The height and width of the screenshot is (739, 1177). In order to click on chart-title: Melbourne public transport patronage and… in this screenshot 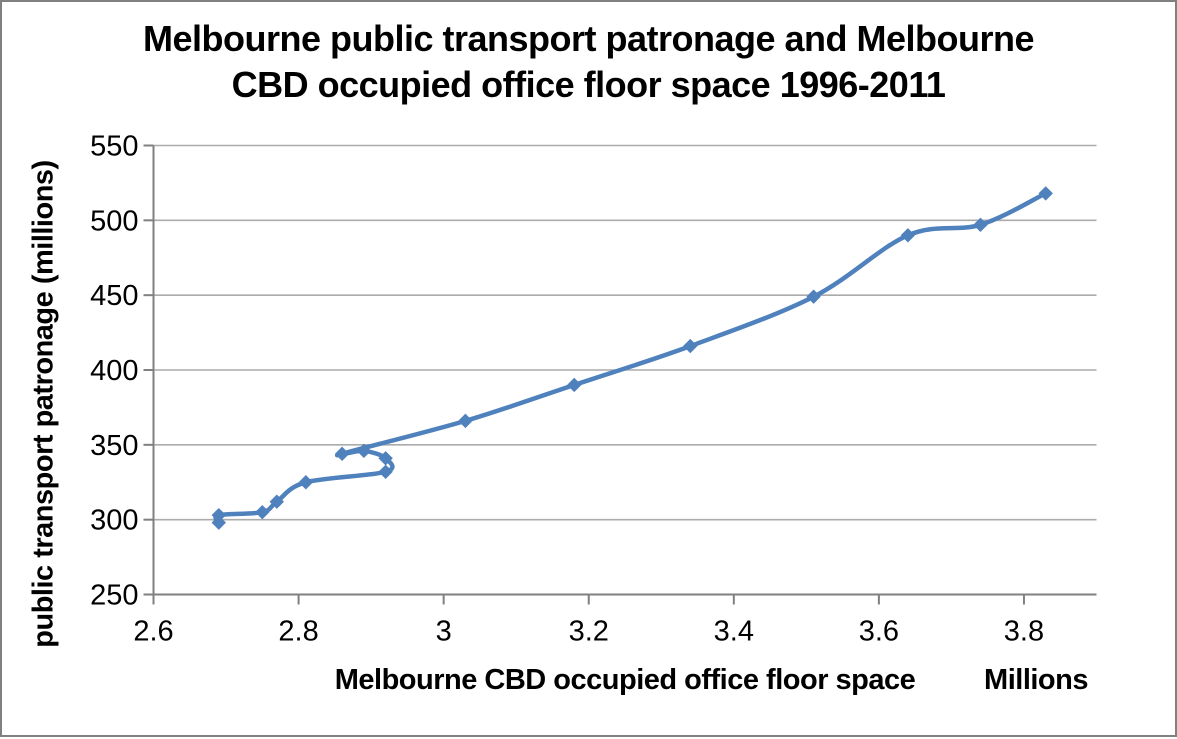, I will do `click(588, 62)`.